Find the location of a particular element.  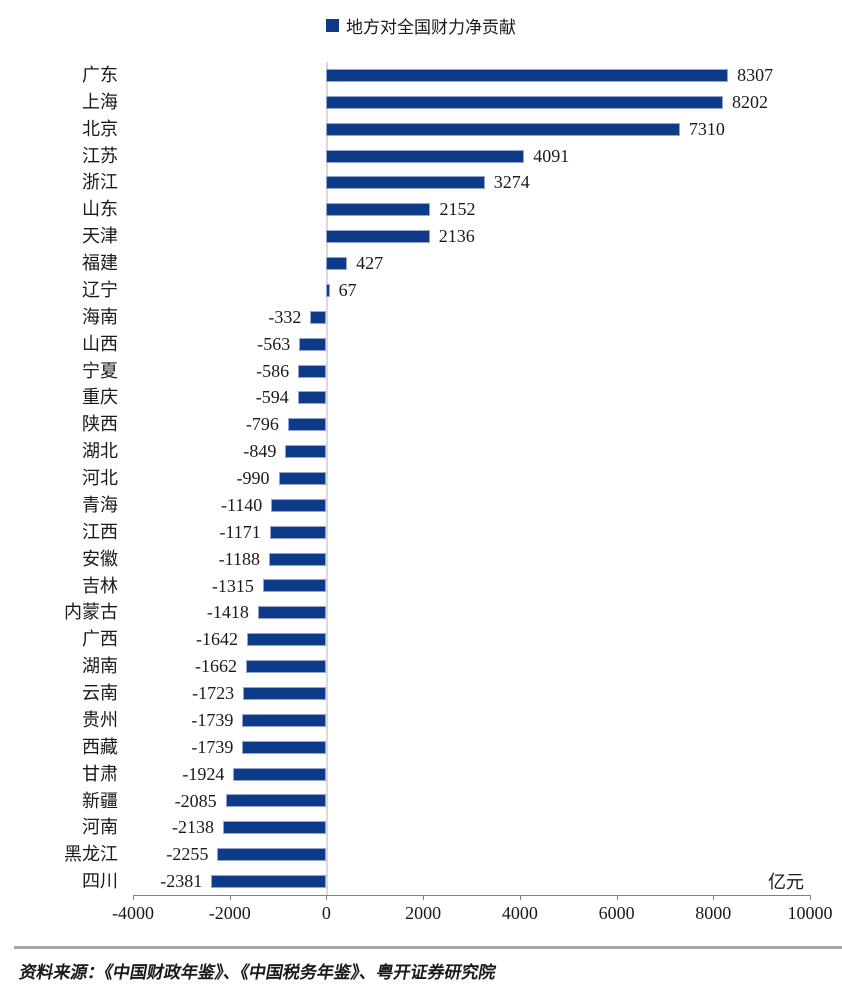

category-label: 湖北 is located at coordinates (100, 451).